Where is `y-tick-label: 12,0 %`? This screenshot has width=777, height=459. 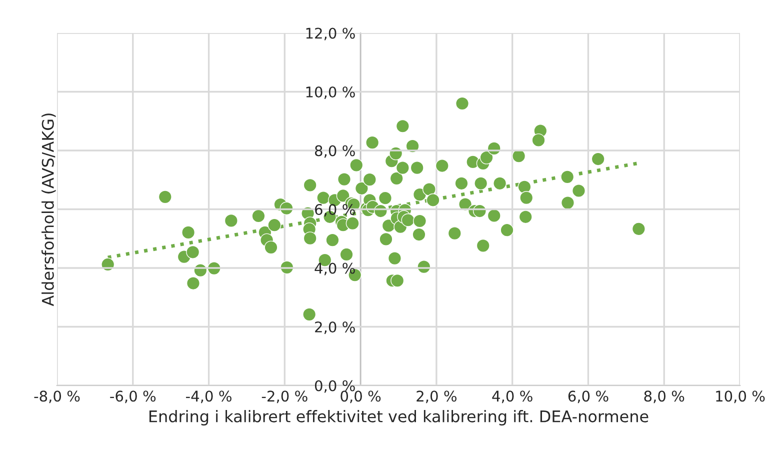 y-tick-label: 12,0 % is located at coordinates (330, 34).